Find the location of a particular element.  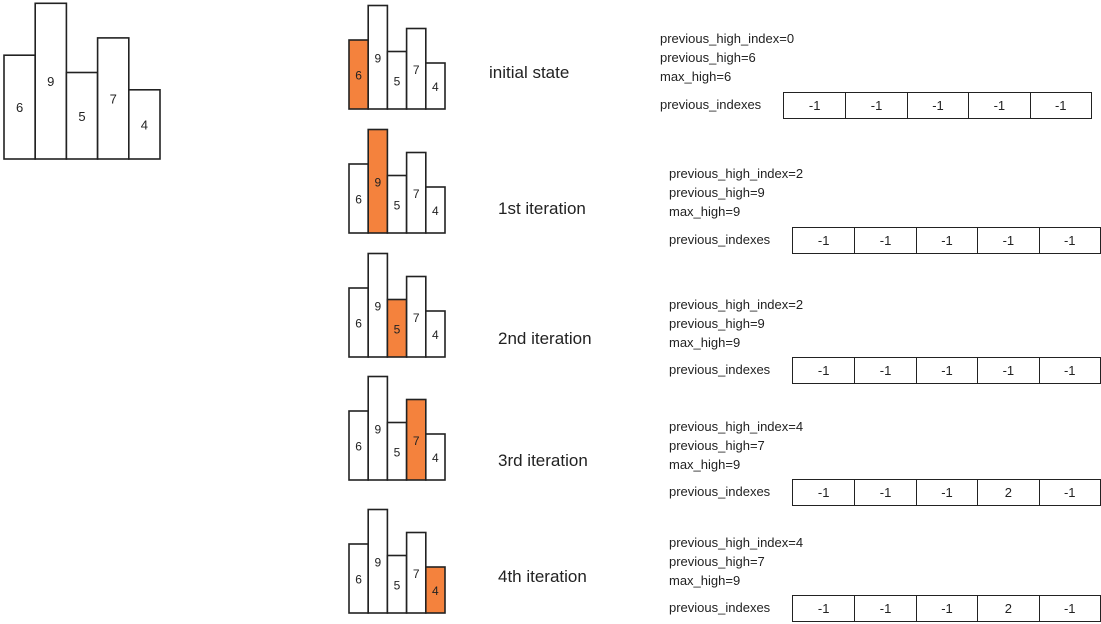

step-3-bar-4-label: 4 is located at coordinates (435, 458).